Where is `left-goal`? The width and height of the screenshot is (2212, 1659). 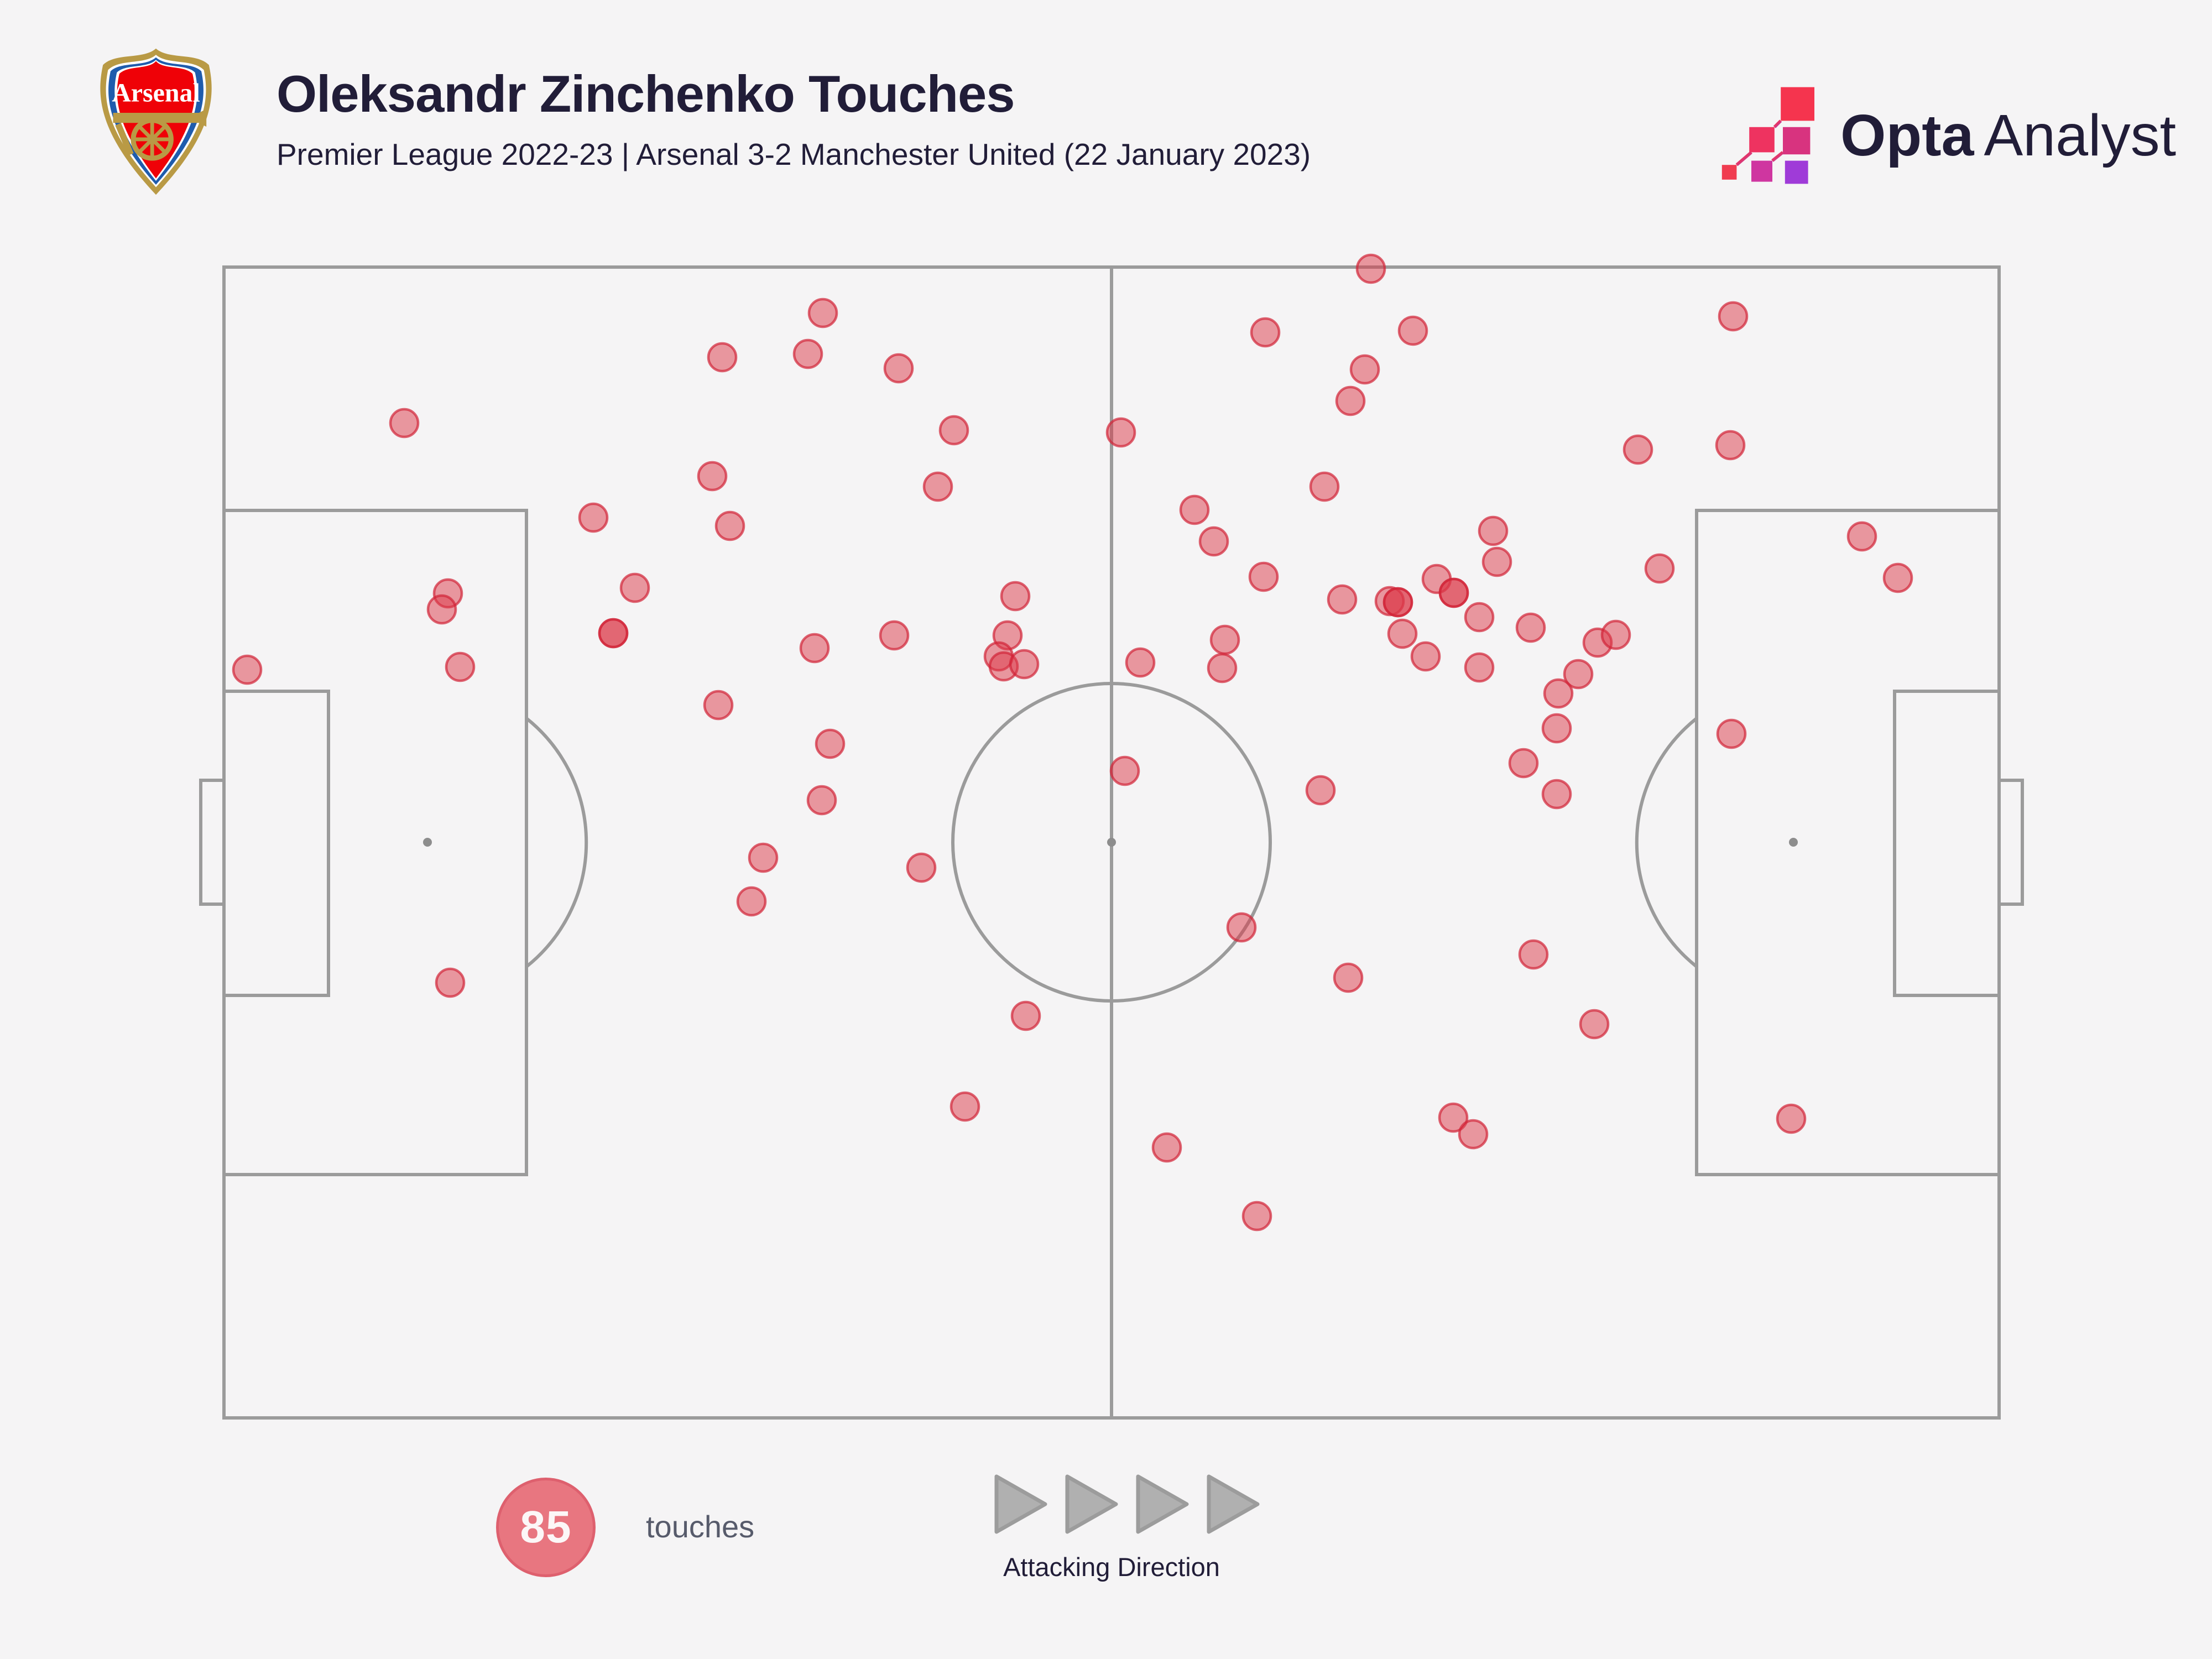 left-goal is located at coordinates (213, 843).